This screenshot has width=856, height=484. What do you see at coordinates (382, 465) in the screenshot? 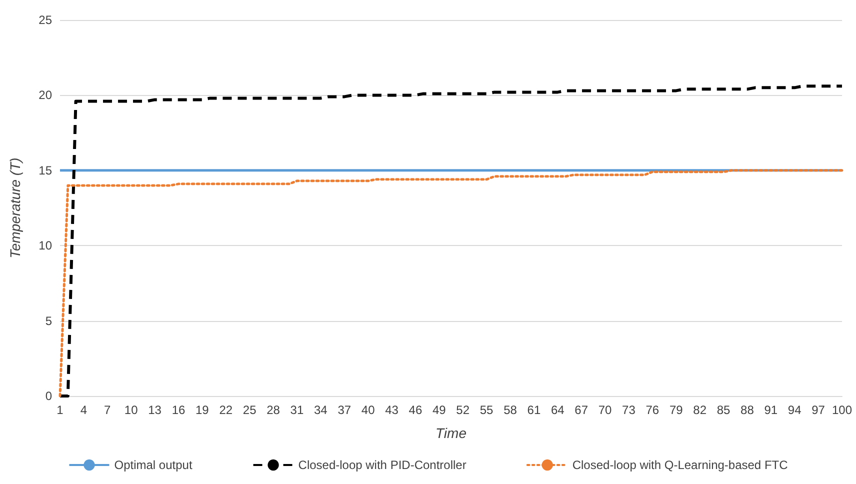
I see `legend-label: Closed-loop with PID-Controller` at bounding box center [382, 465].